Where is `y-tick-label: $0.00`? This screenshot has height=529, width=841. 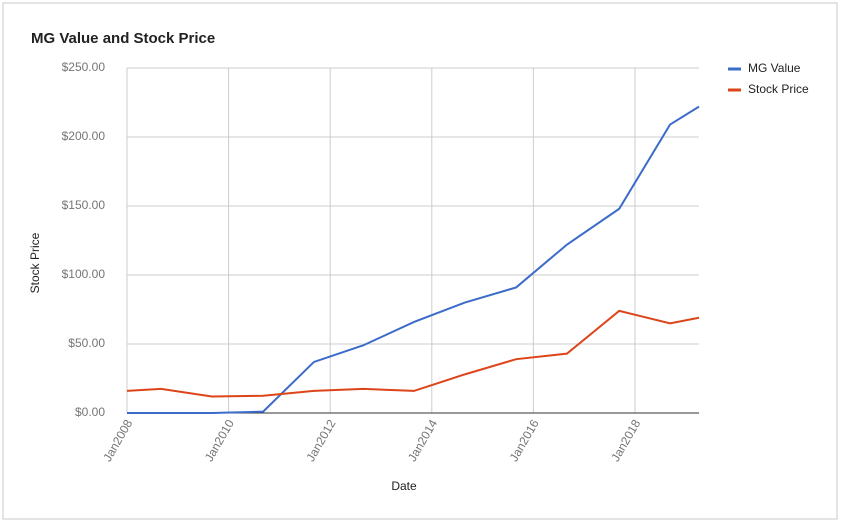 y-tick-label: $0.00 is located at coordinates (90, 412).